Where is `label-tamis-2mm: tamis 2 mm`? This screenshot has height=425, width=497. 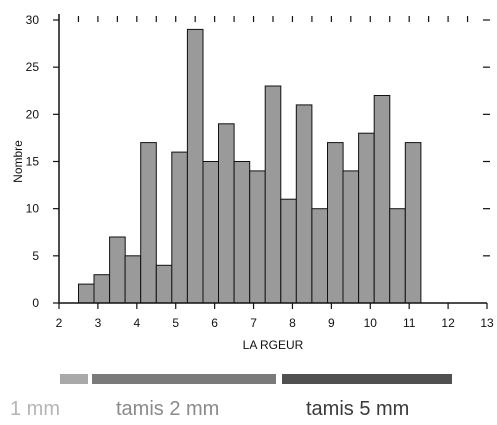 label-tamis-2mm: tamis 2 mm is located at coordinates (168, 409).